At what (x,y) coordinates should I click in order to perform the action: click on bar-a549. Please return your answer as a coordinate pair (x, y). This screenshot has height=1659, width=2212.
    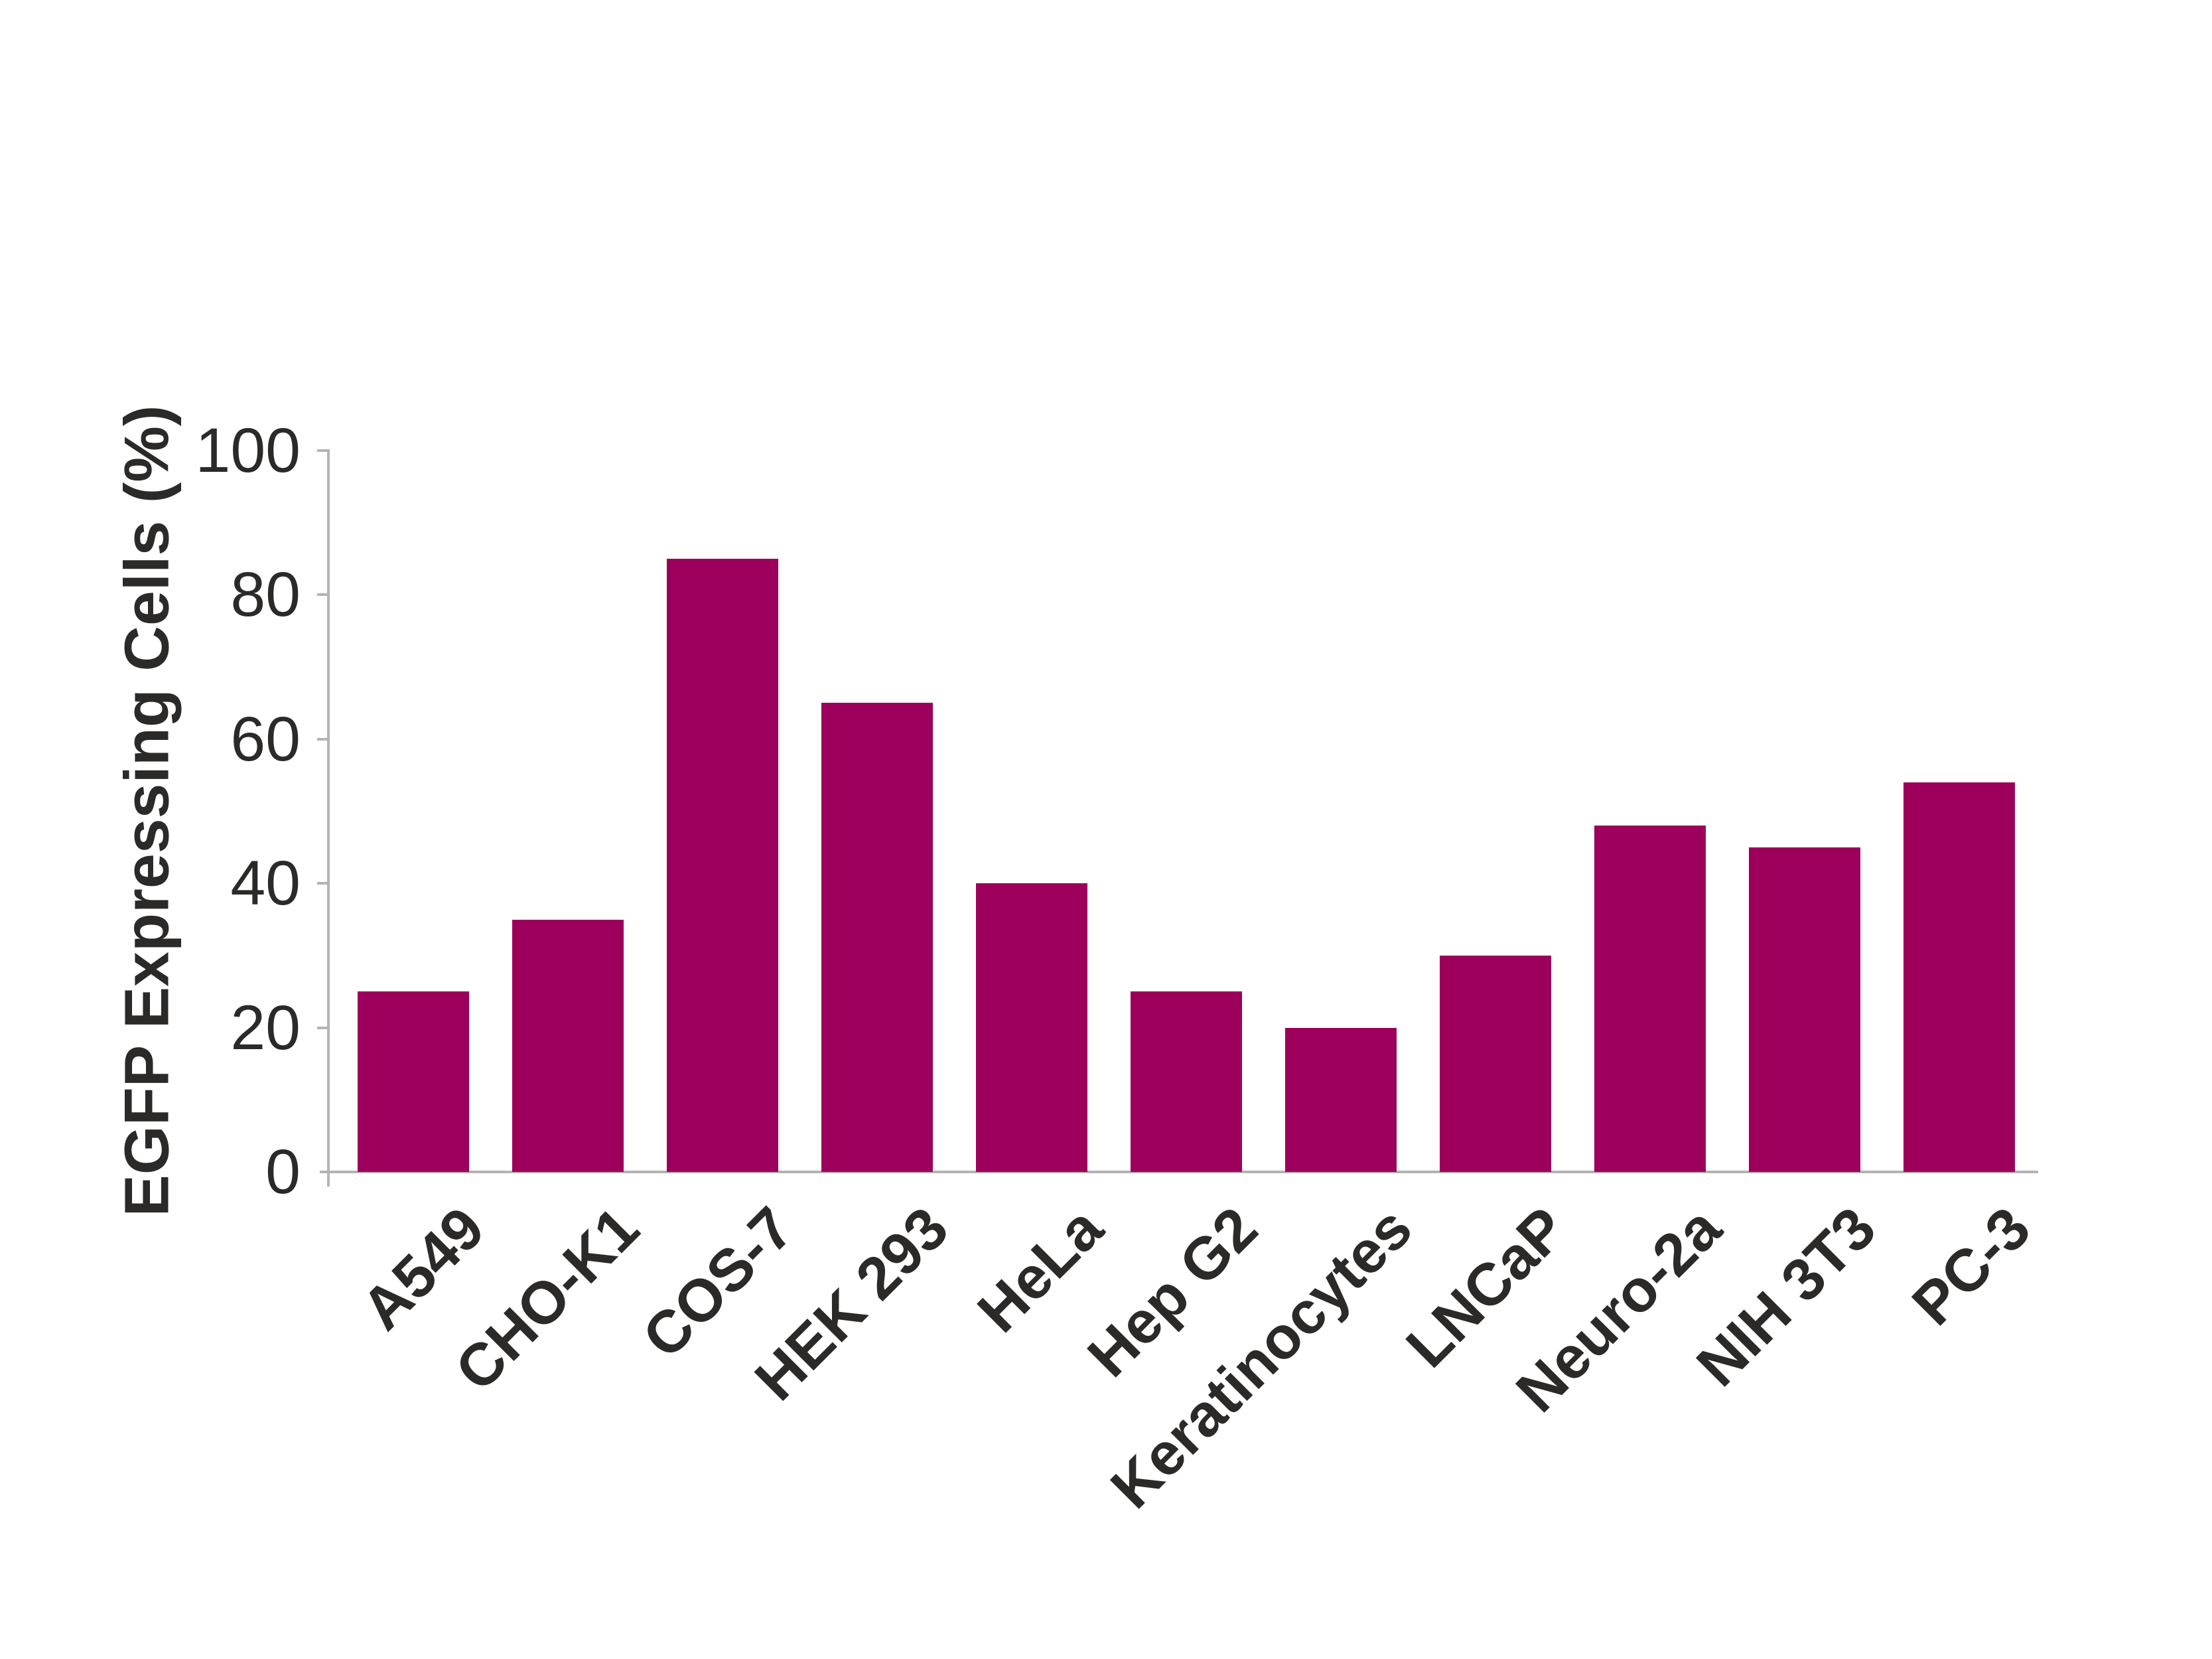
    Looking at the image, I should click on (413, 1081).